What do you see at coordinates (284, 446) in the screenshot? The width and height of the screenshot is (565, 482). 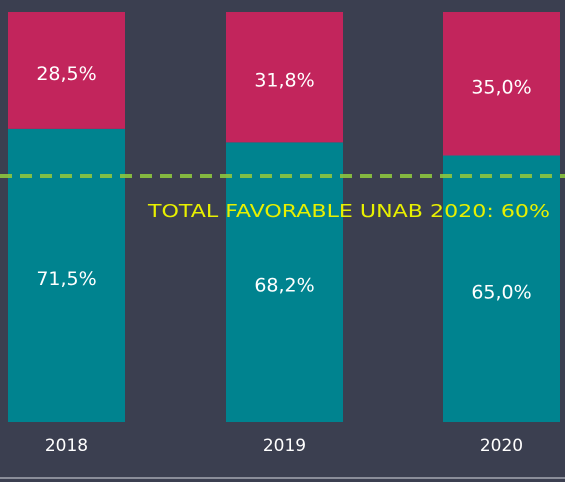 I see `x-tick-label: 2019` at bounding box center [284, 446].